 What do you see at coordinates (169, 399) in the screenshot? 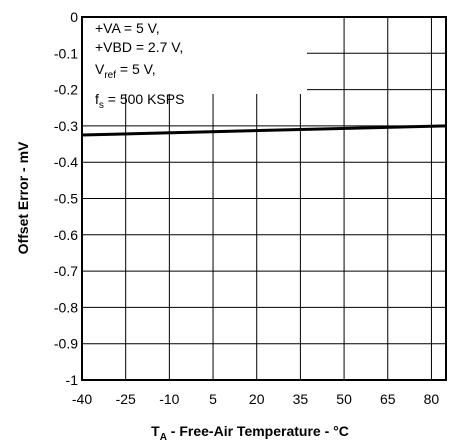
I see `x-tick-label: -10` at bounding box center [169, 399].